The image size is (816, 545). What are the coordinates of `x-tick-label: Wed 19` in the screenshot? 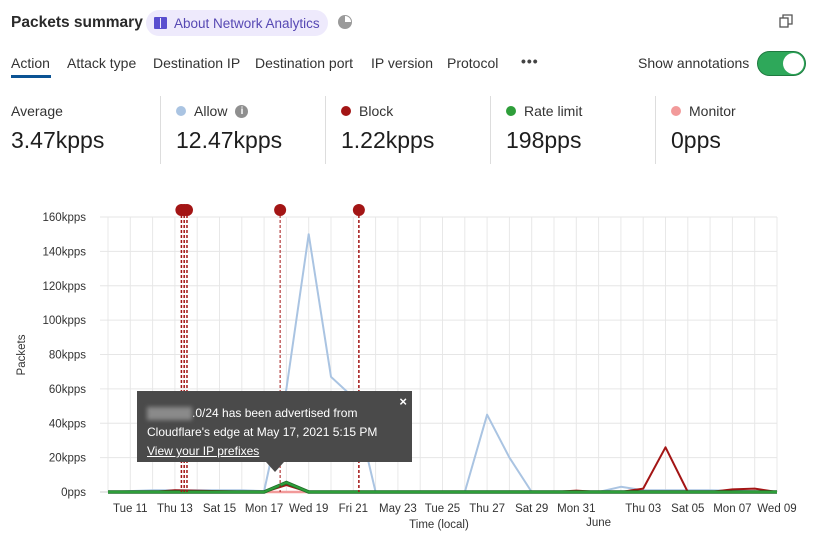 It's located at (308, 509).